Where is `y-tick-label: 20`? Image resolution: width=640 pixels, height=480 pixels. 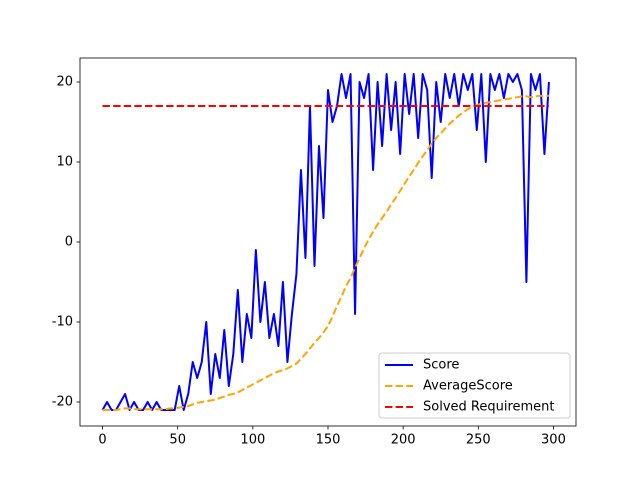
y-tick-label: 20 is located at coordinates (64, 82).